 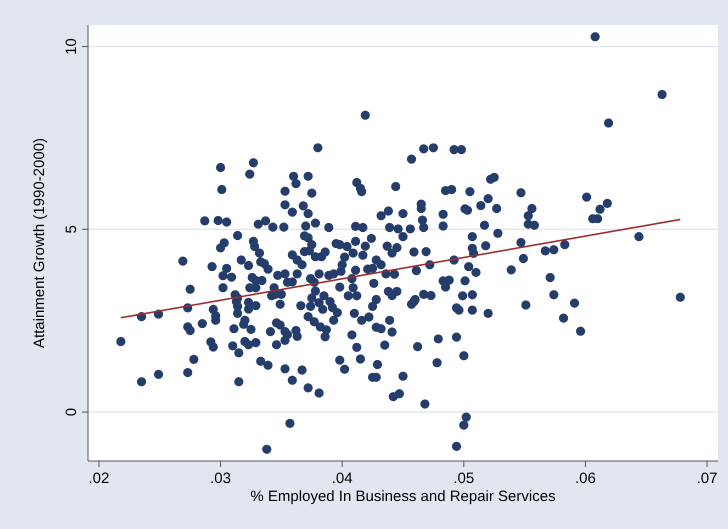 What do you see at coordinates (707, 478) in the screenshot?
I see `x-tick-label: .07` at bounding box center [707, 478].